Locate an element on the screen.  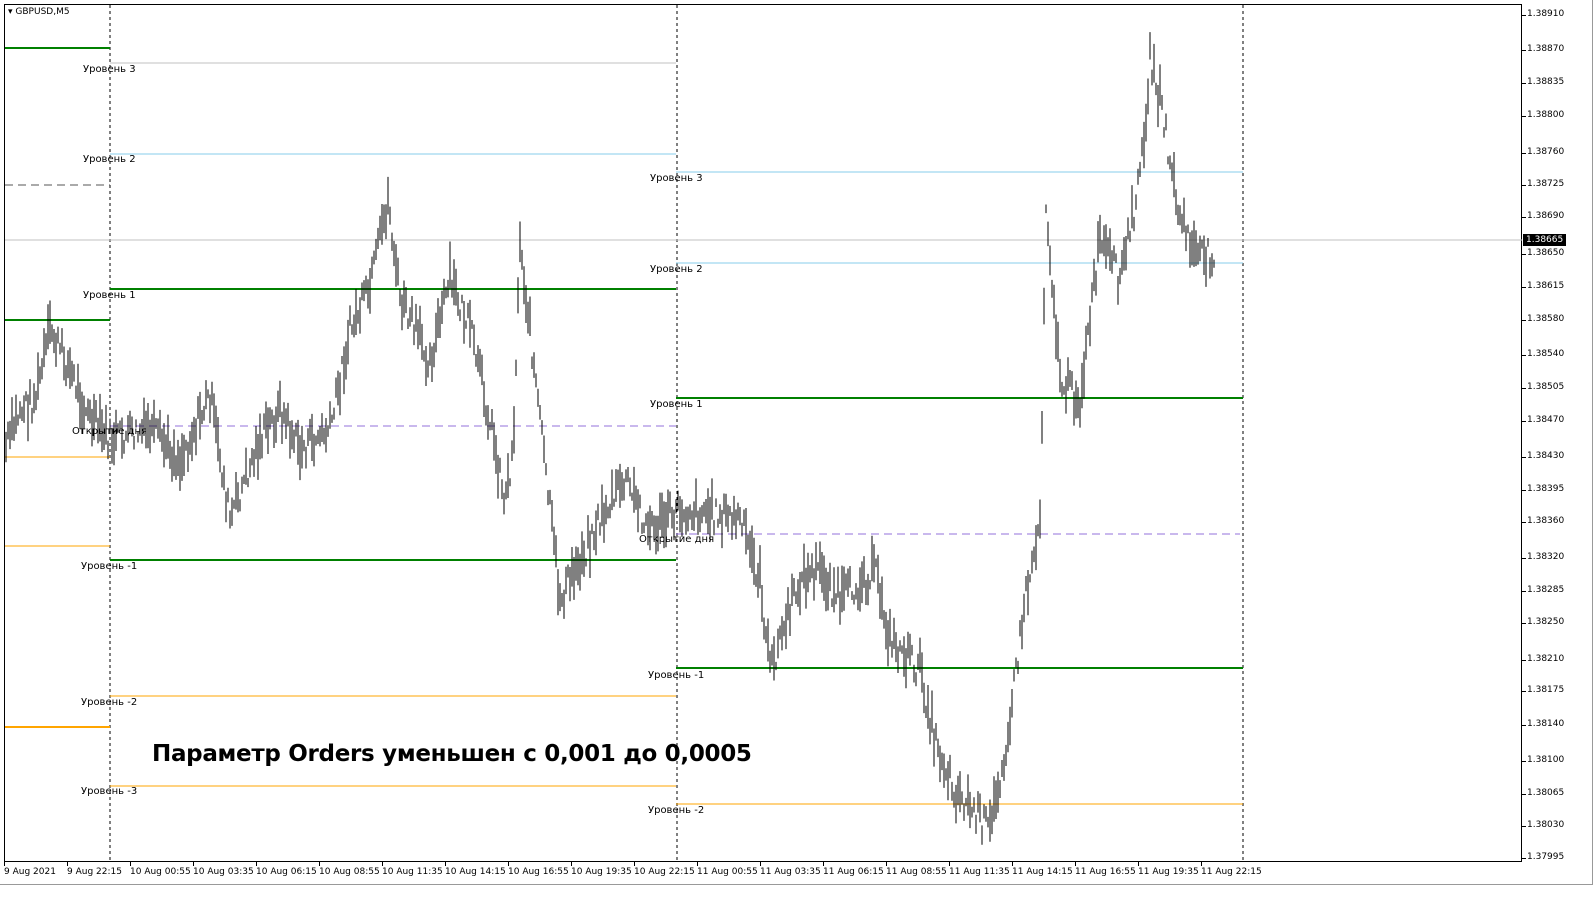
time-tick: 9 Aug 2021 is located at coordinates (30, 869).